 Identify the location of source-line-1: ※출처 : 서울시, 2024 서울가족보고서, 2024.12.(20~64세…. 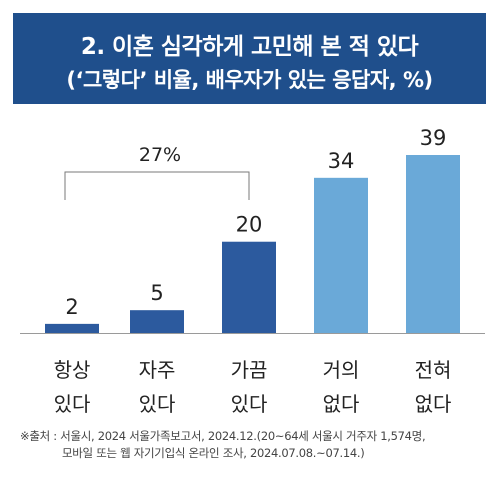
(223, 436).